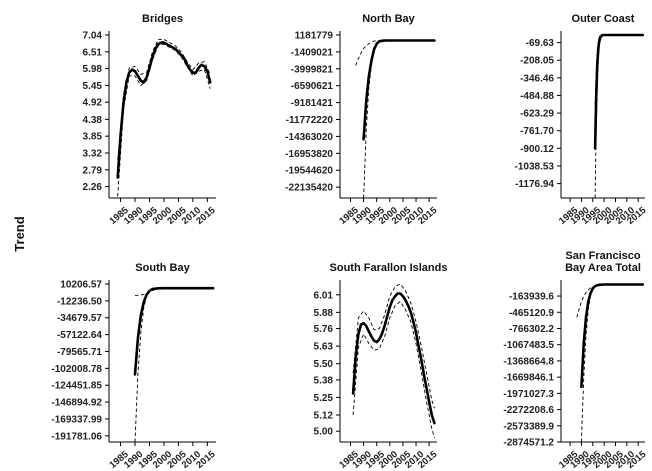  I want to click on panel-title-line: South Farallon Islands, so click(389, 268).